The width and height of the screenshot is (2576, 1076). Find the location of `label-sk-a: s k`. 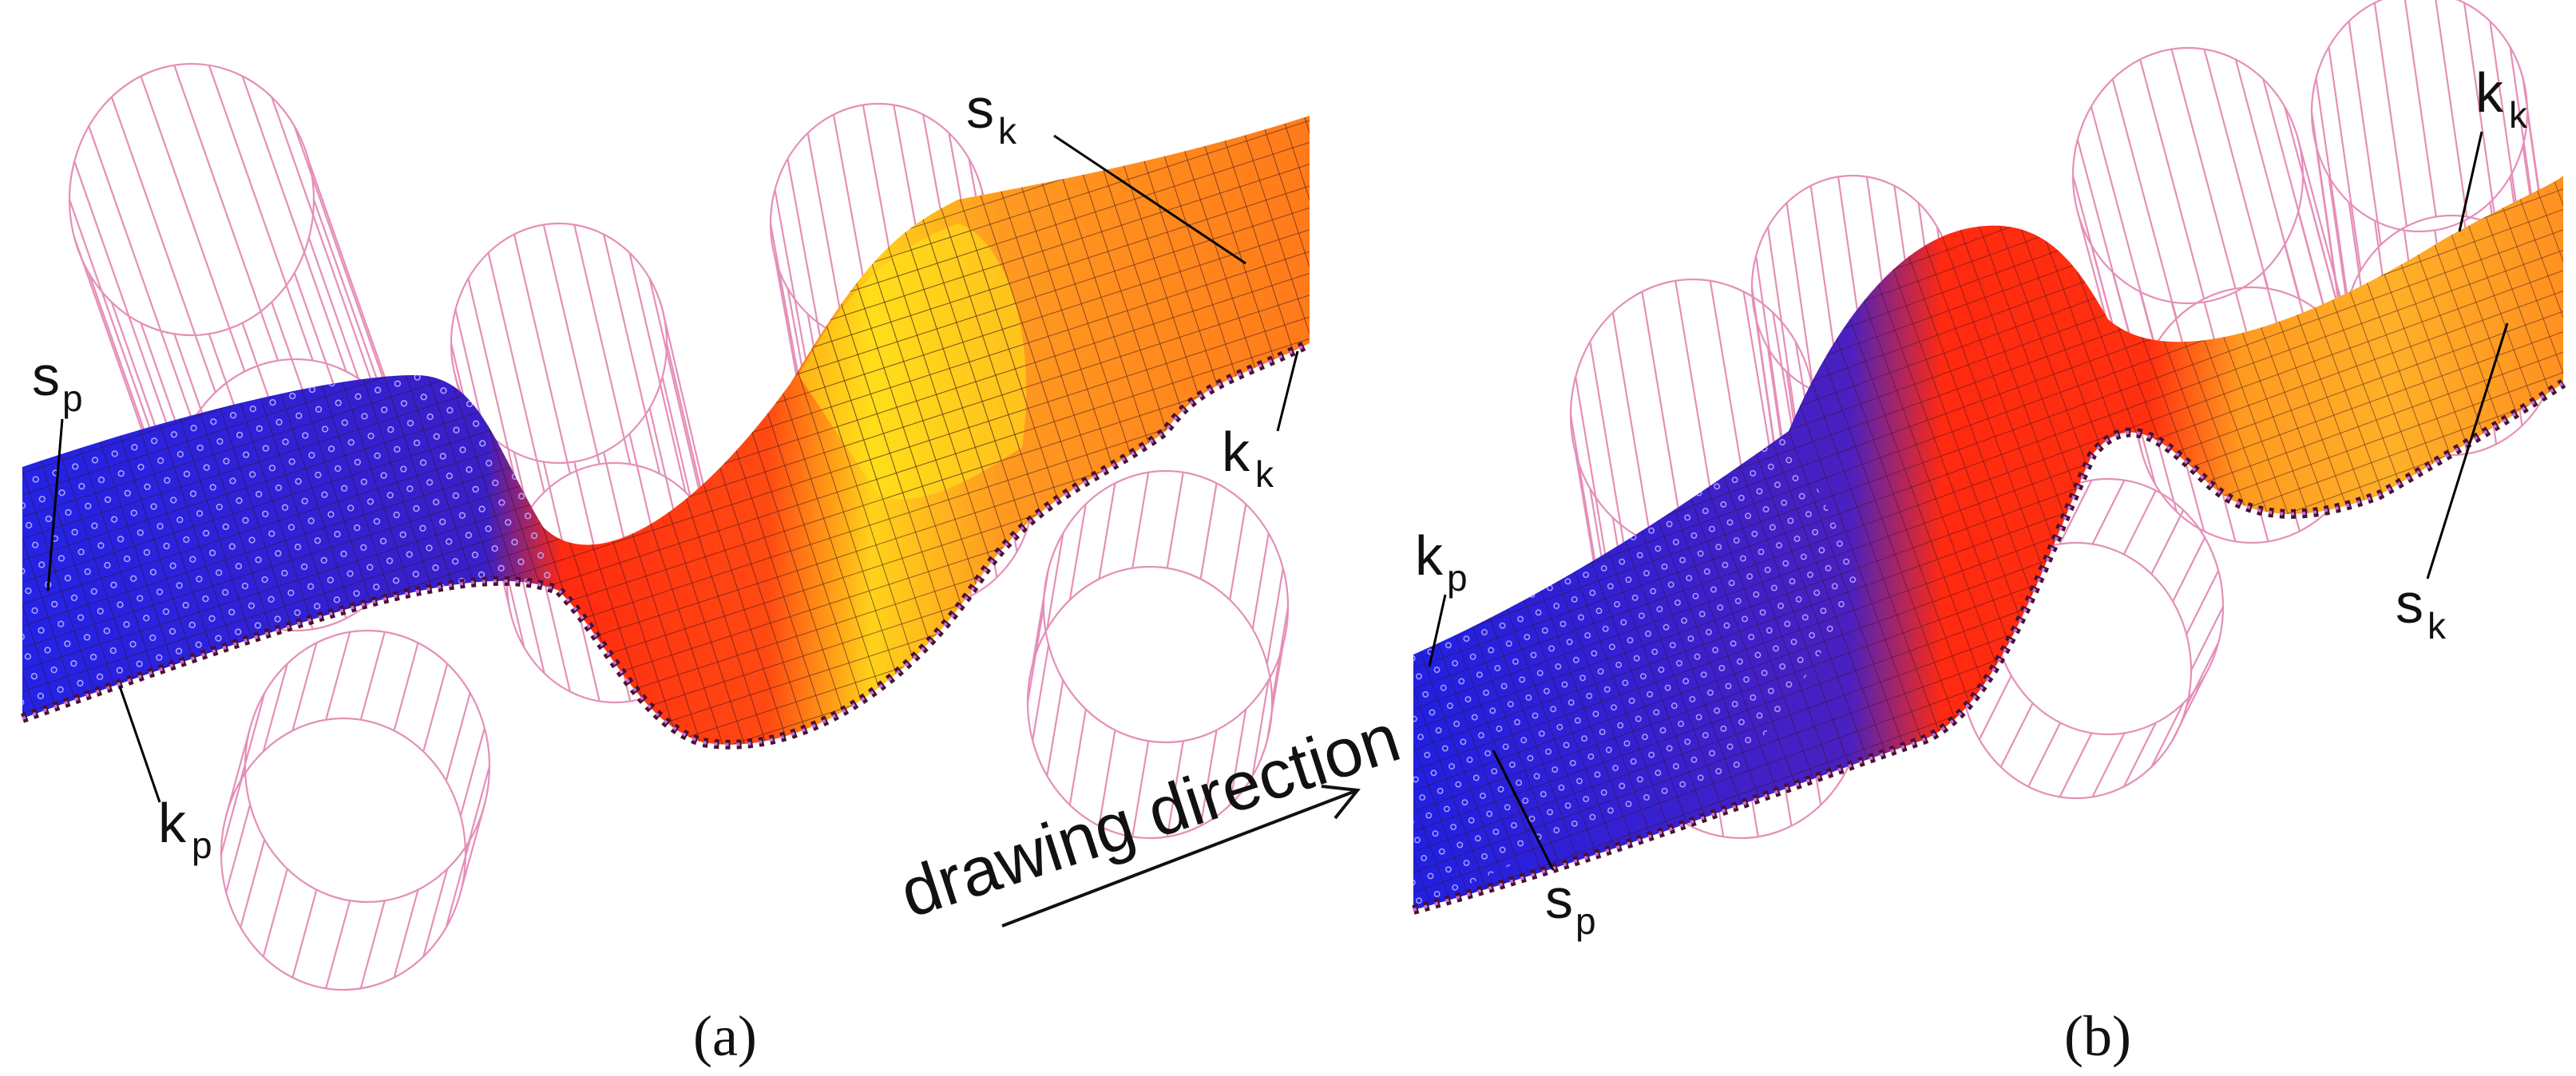

label-sk-a: s k is located at coordinates (991, 114).